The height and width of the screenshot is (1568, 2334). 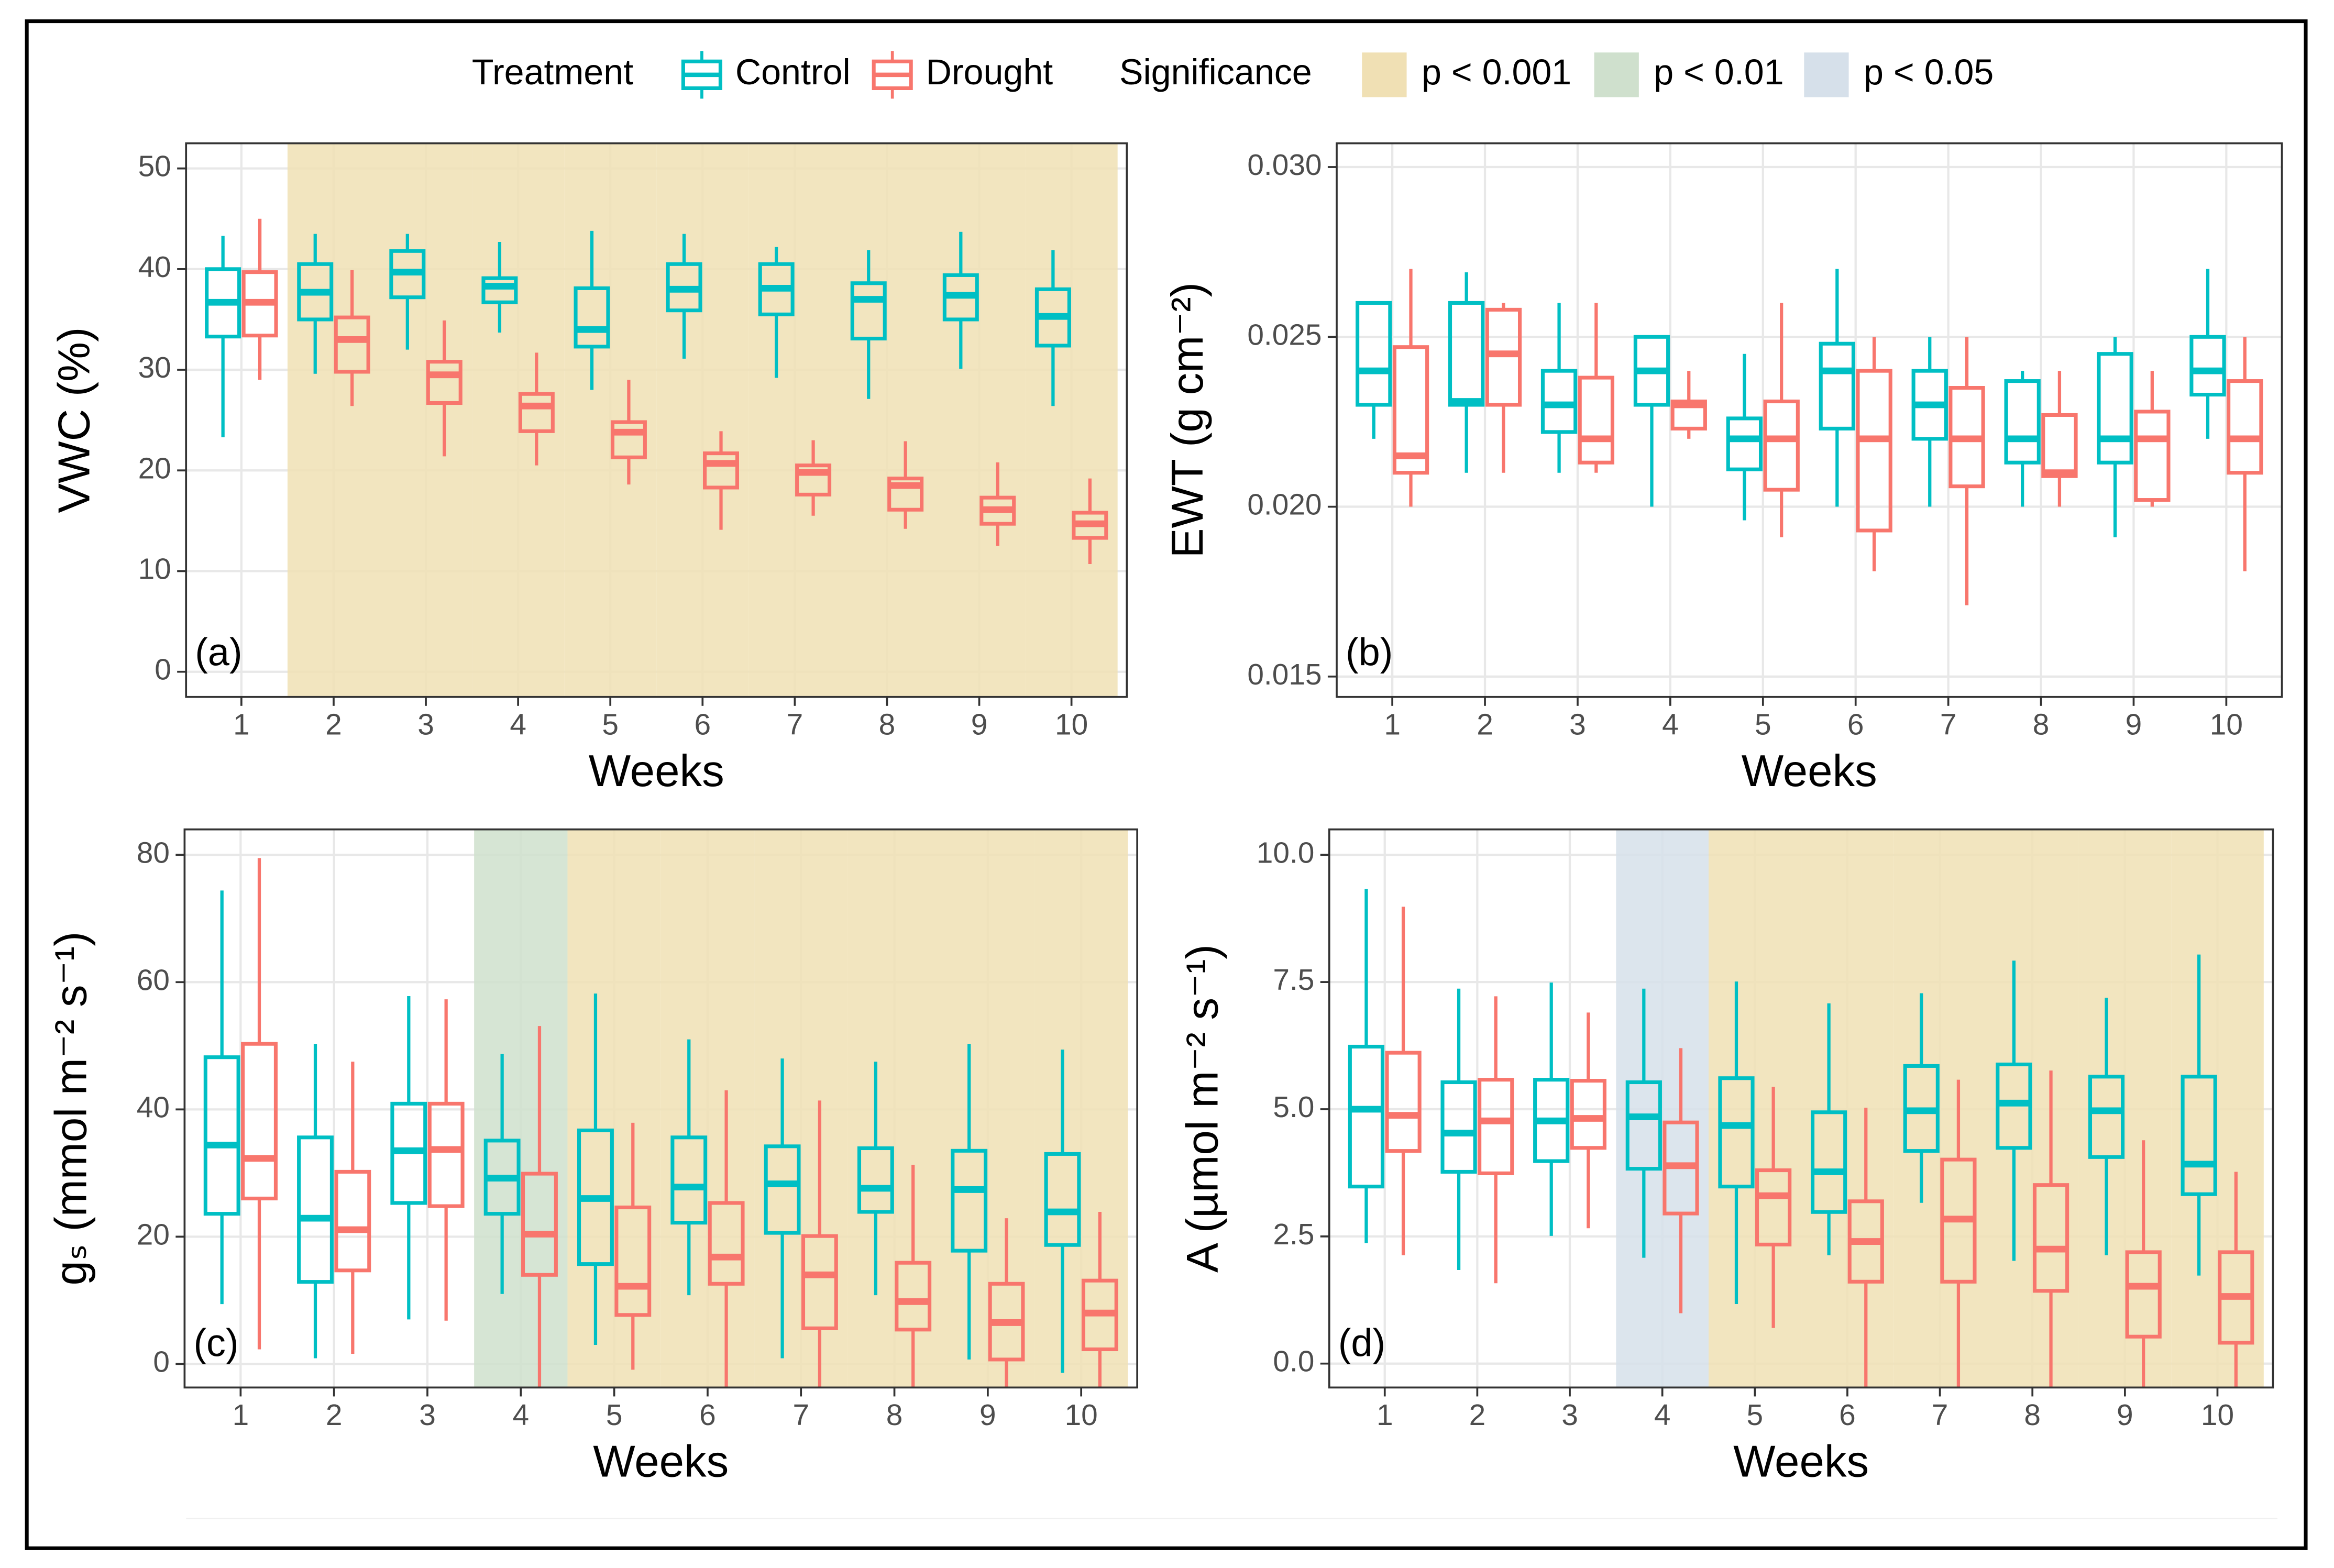 I want to click on x-tick-label: 10, so click(x=2226, y=725).